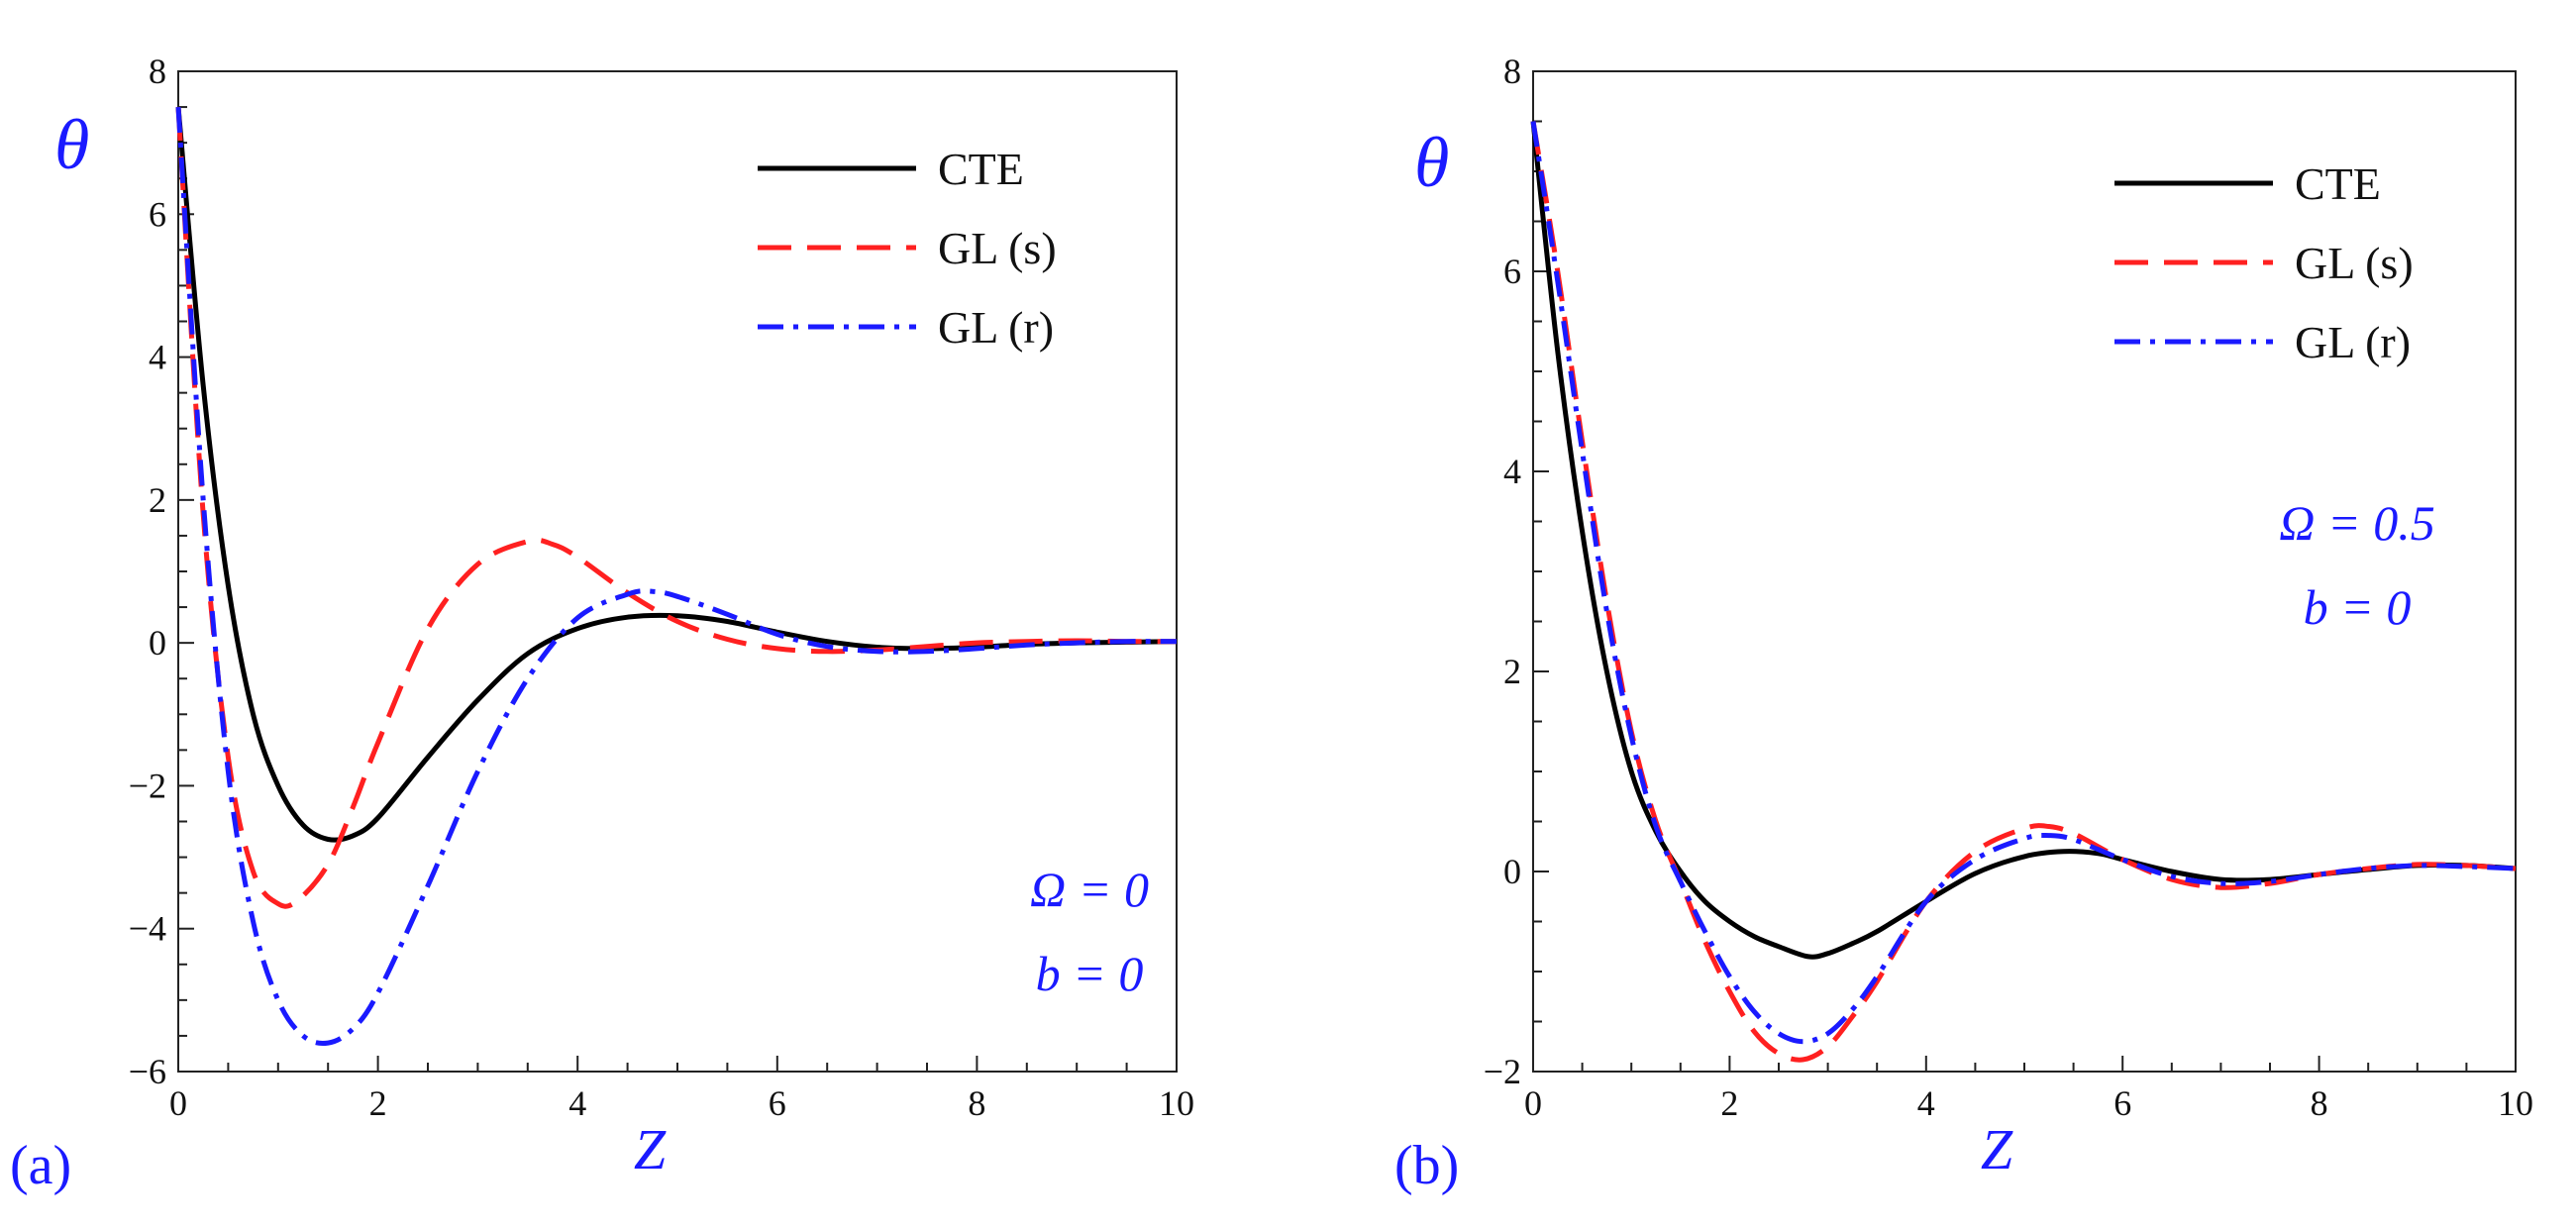  What do you see at coordinates (1089, 889) in the screenshot?
I see `parameter-annotation: Ω = 0` at bounding box center [1089, 889].